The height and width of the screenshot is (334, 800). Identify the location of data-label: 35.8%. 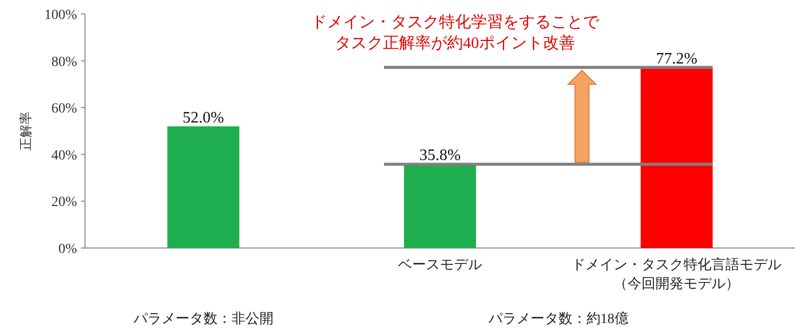
(440, 155).